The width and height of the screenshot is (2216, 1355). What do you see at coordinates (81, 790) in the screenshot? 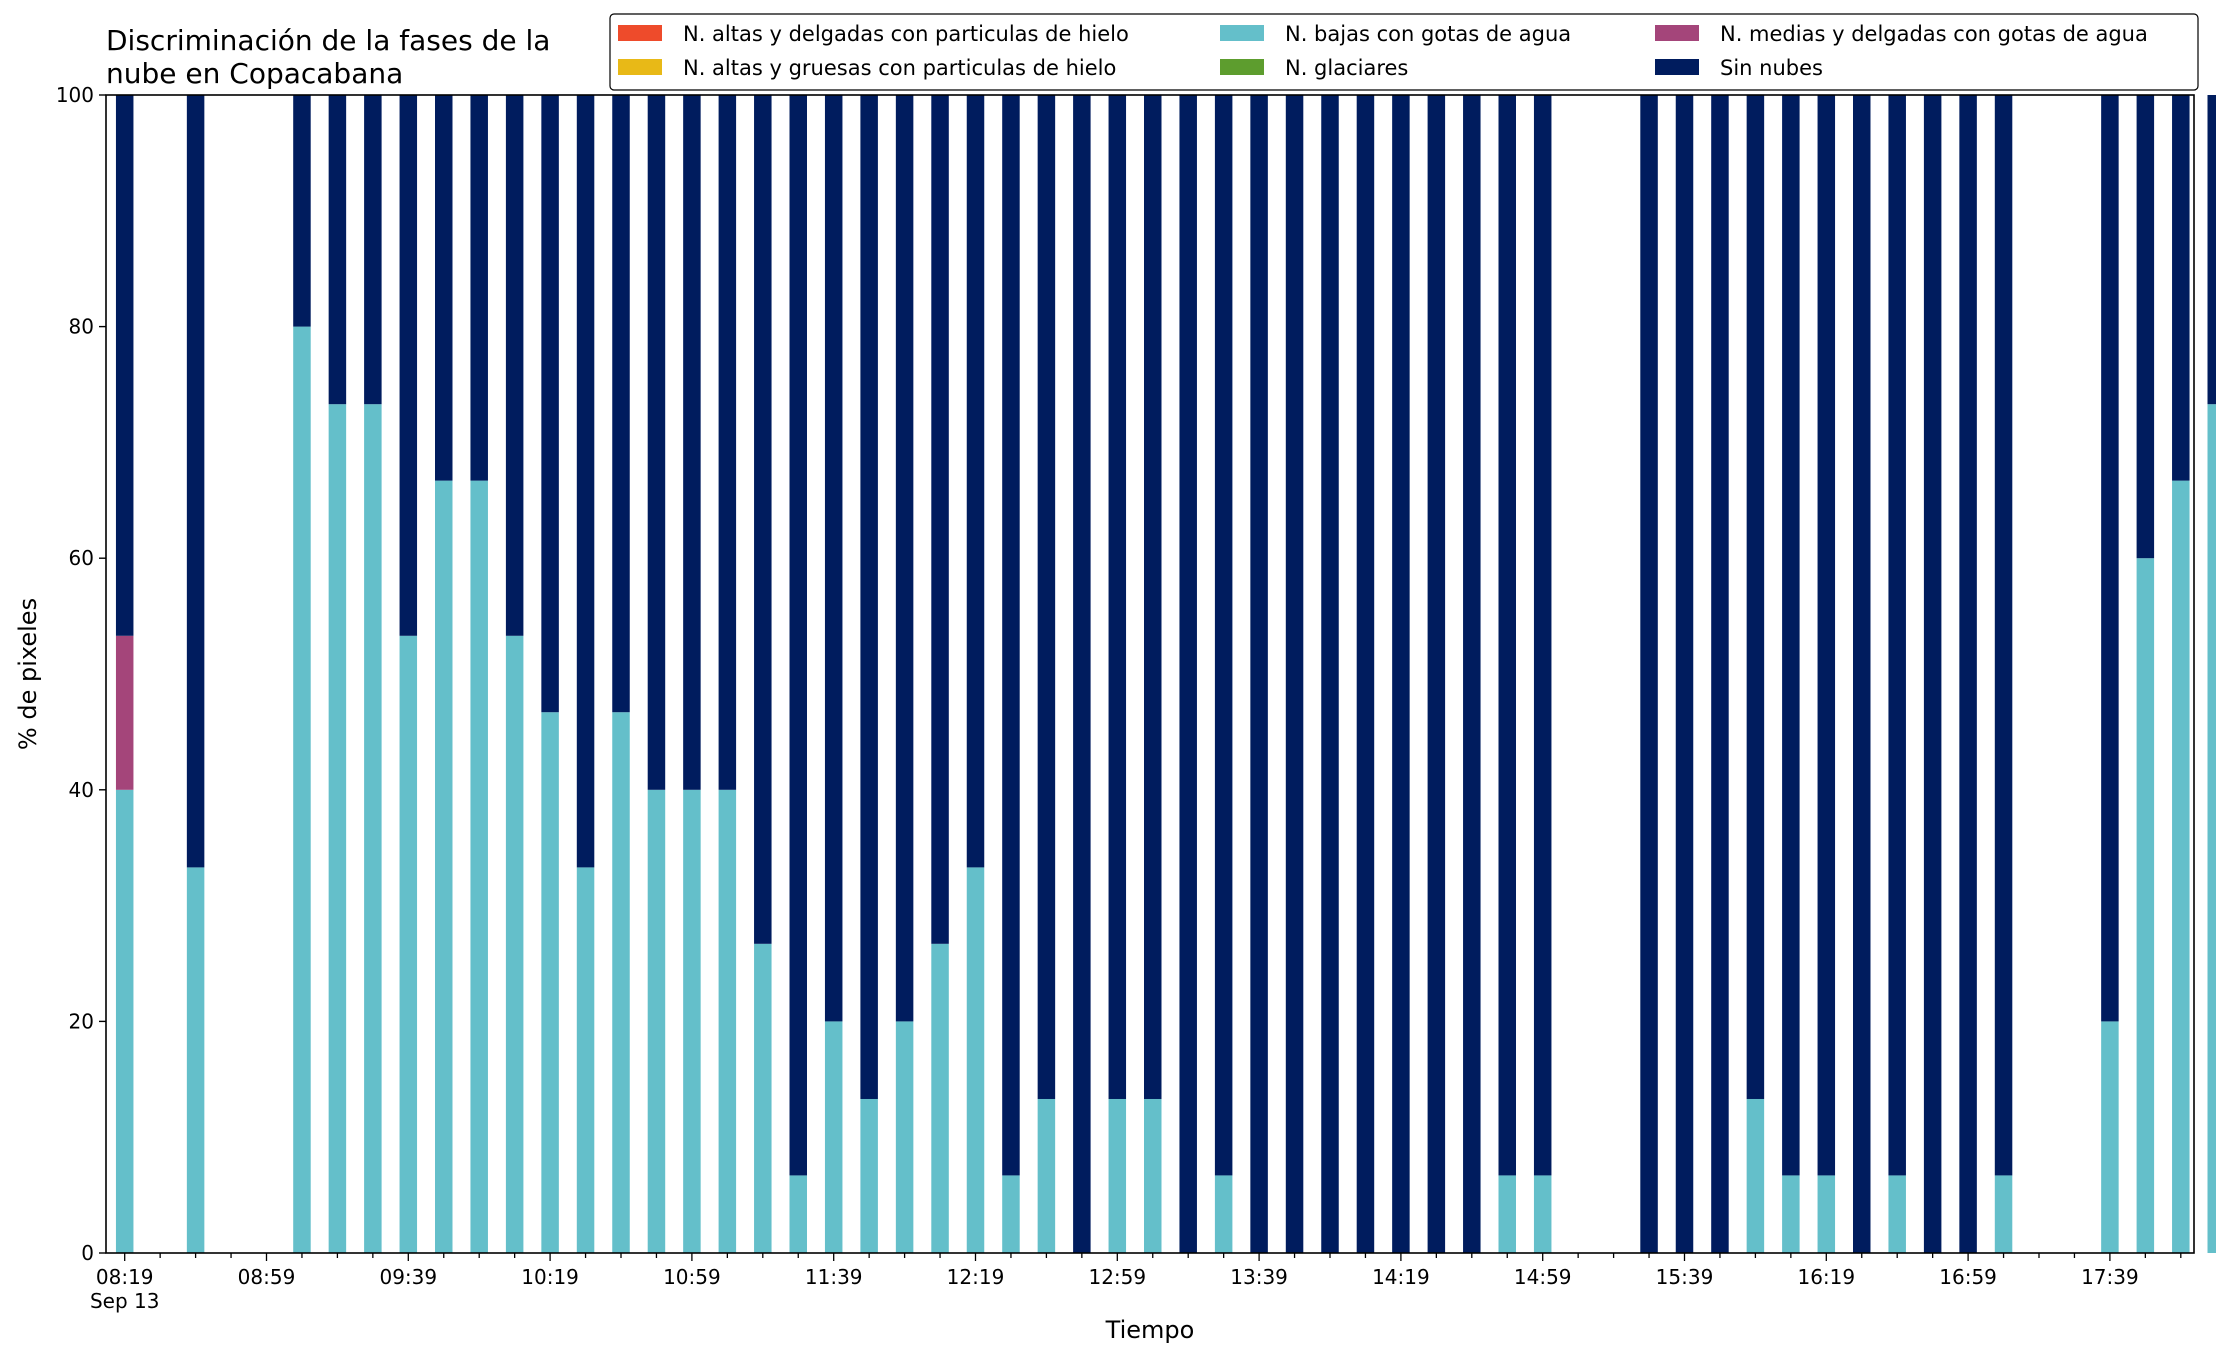
I see `y-tick-label: 40` at bounding box center [81, 790].